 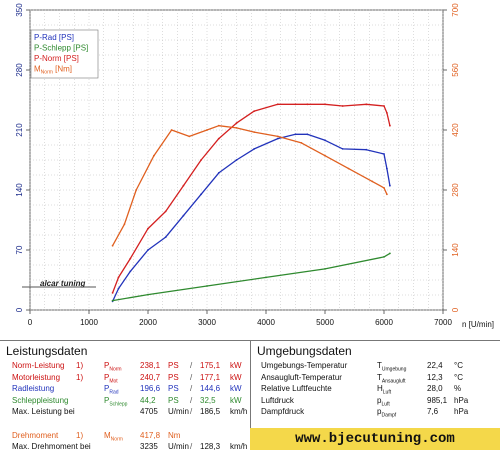 What do you see at coordinates (19, 70) in the screenshot?
I see `y-left-tick-label: 280` at bounding box center [19, 70].